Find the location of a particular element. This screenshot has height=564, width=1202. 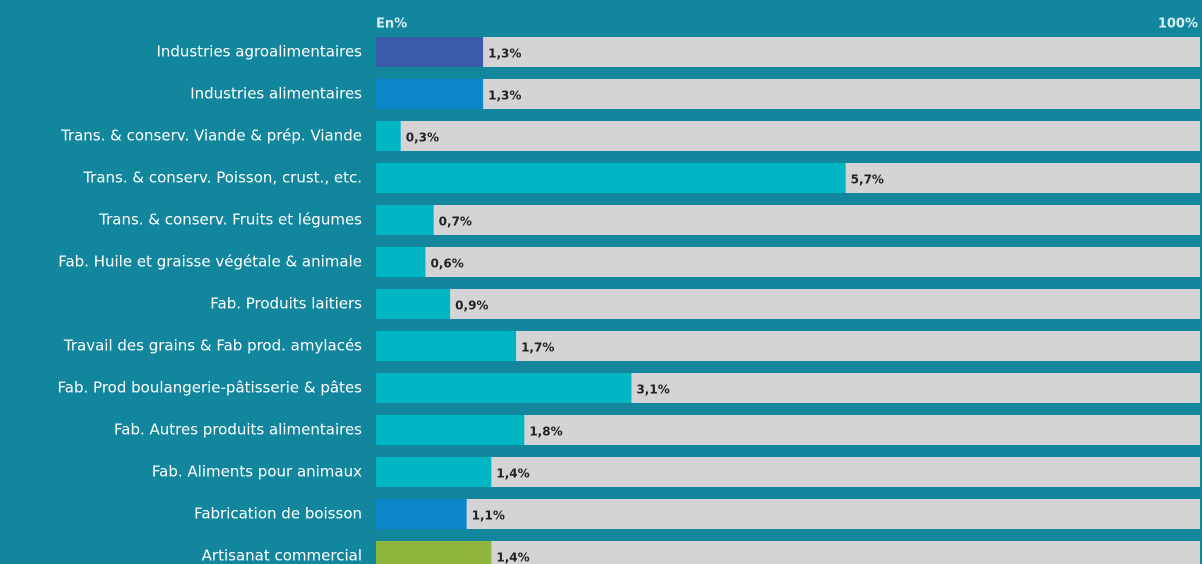

value-label: 1,7% is located at coordinates (537, 348).